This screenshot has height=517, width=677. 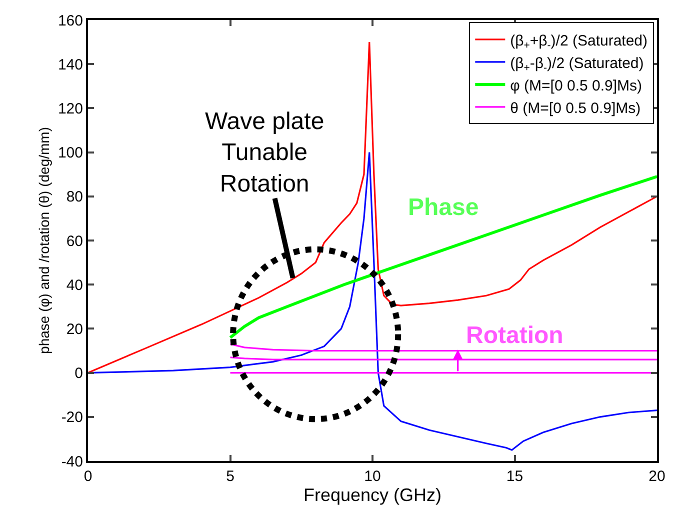 What do you see at coordinates (72, 461) in the screenshot?
I see `y-tick-label: -40` at bounding box center [72, 461].